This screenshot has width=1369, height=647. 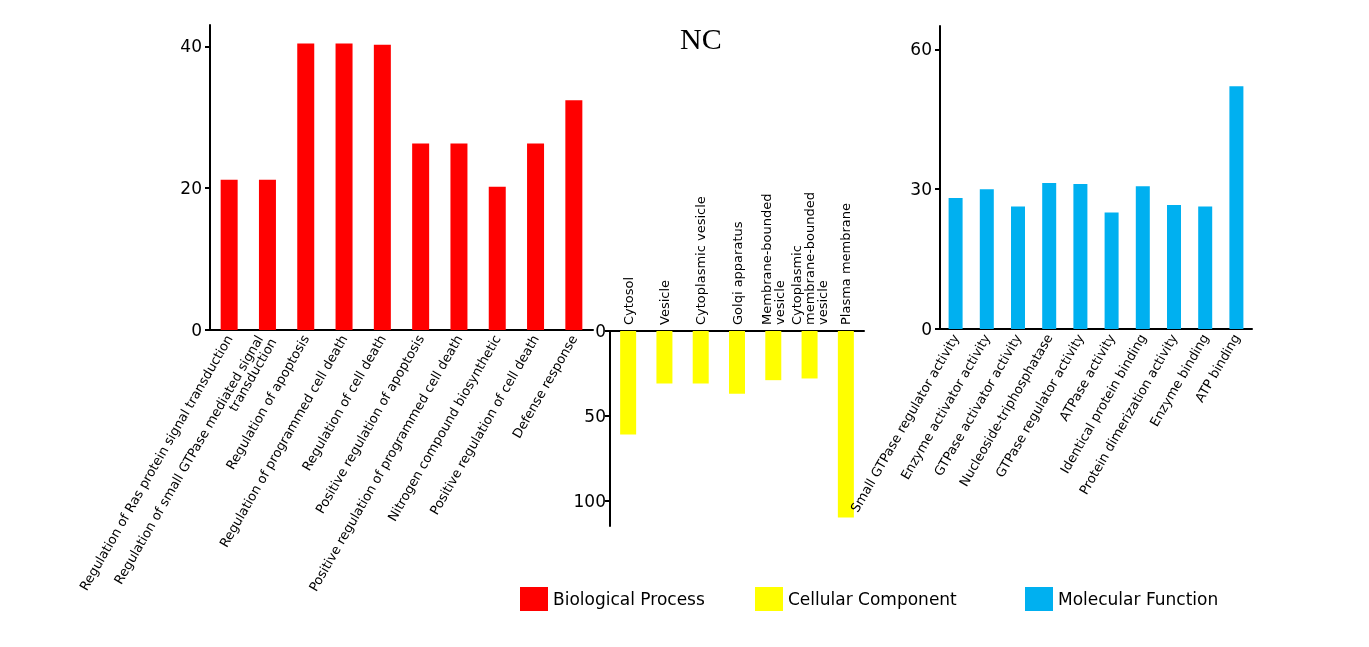 What do you see at coordinates (589, 500) in the screenshot?
I see `y-tick-label: 100` at bounding box center [589, 500].